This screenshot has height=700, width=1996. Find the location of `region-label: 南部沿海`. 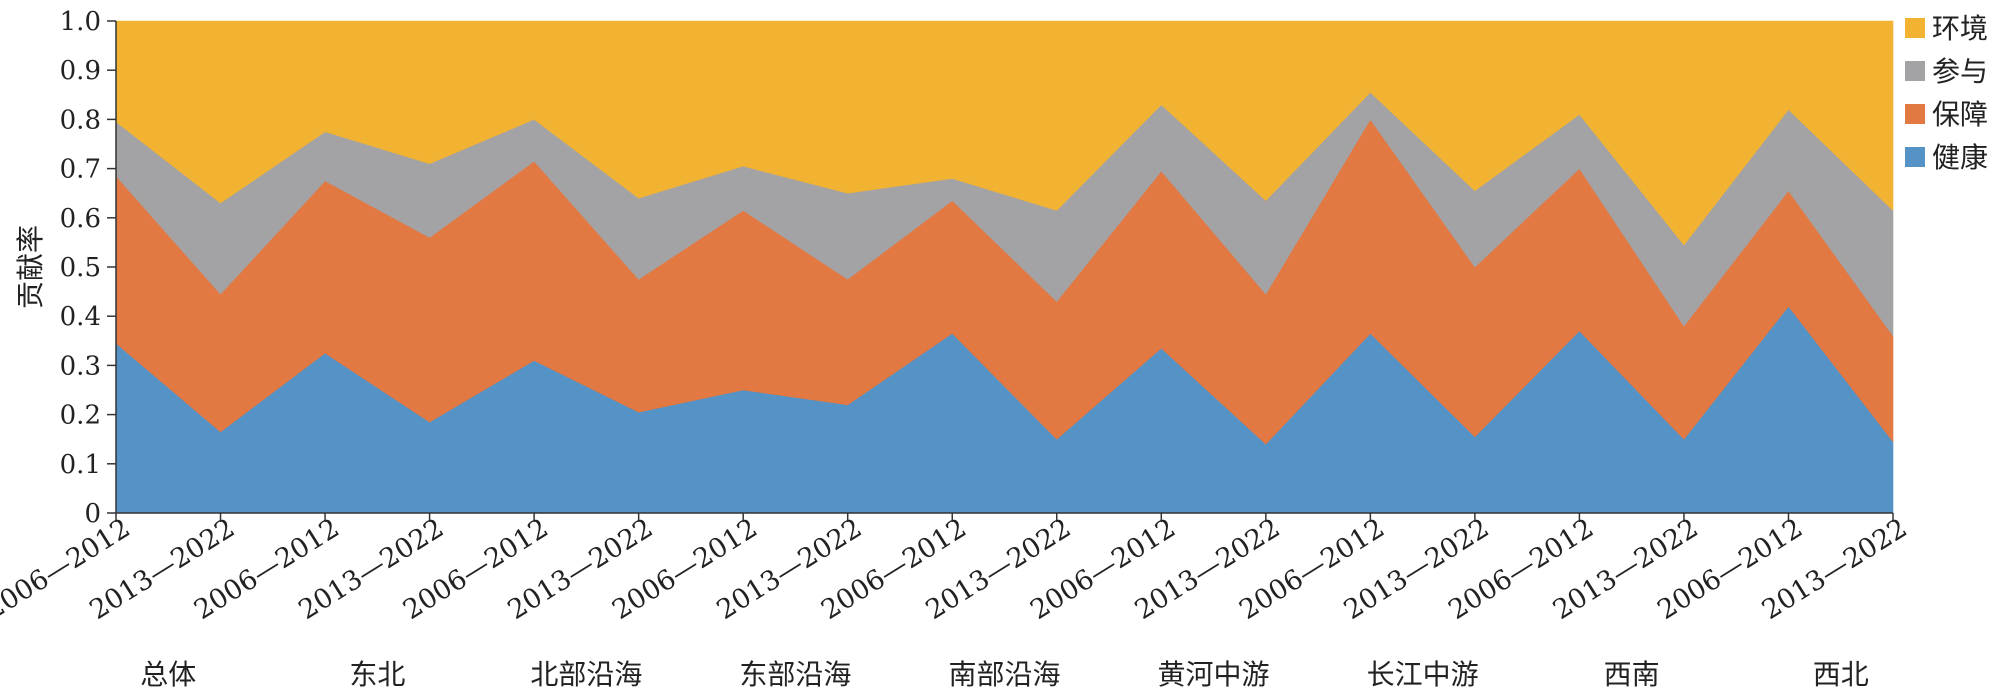

region-label: 南部沿海 is located at coordinates (1004, 674).